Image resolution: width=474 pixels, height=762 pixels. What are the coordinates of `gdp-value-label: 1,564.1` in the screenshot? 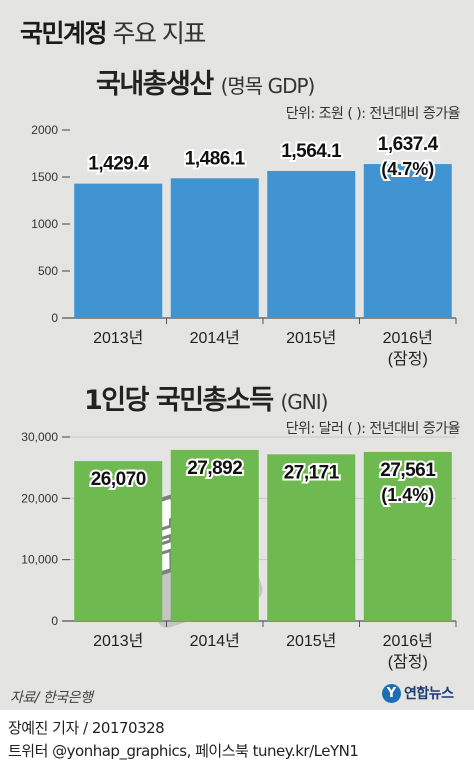 It's located at (311, 151).